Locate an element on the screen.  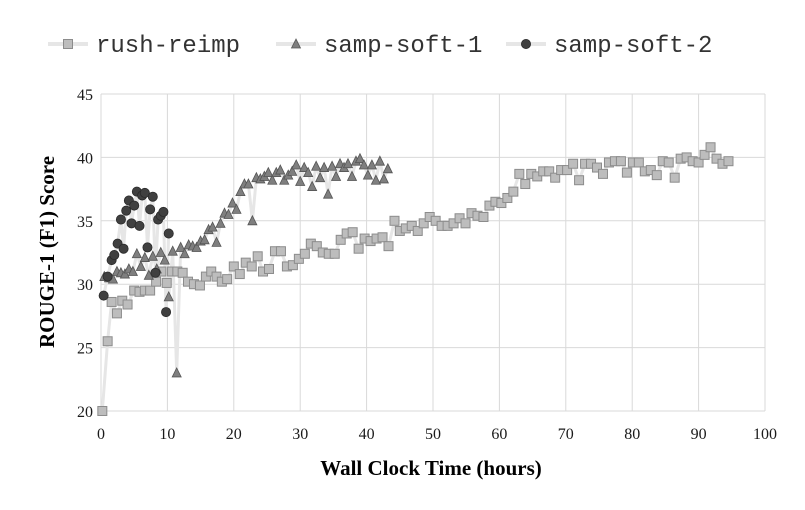
legend-label: samp-soft-1 is located at coordinates (403, 46).